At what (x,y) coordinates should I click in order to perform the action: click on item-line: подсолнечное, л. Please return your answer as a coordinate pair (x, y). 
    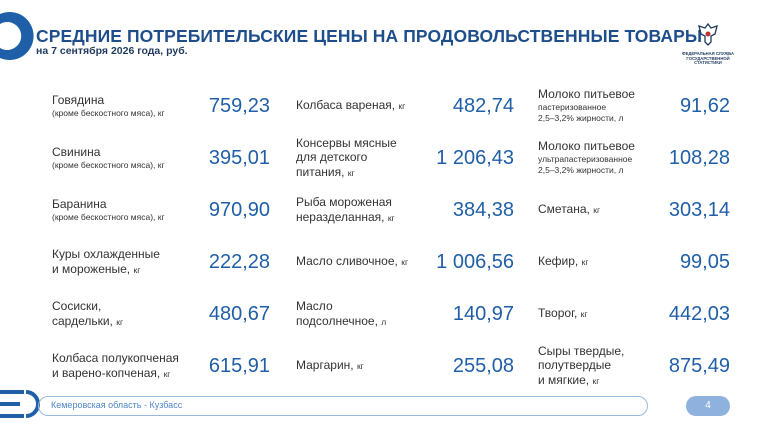
    Looking at the image, I should click on (341, 322).